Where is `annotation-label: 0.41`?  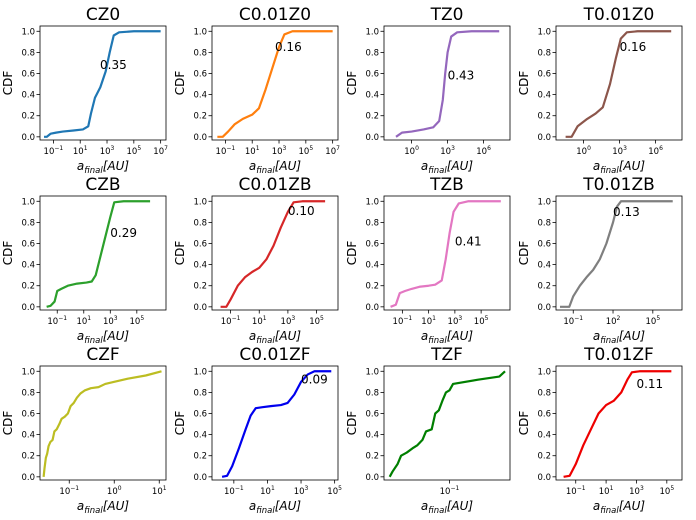
annotation-label: 0.41 is located at coordinates (468, 241).